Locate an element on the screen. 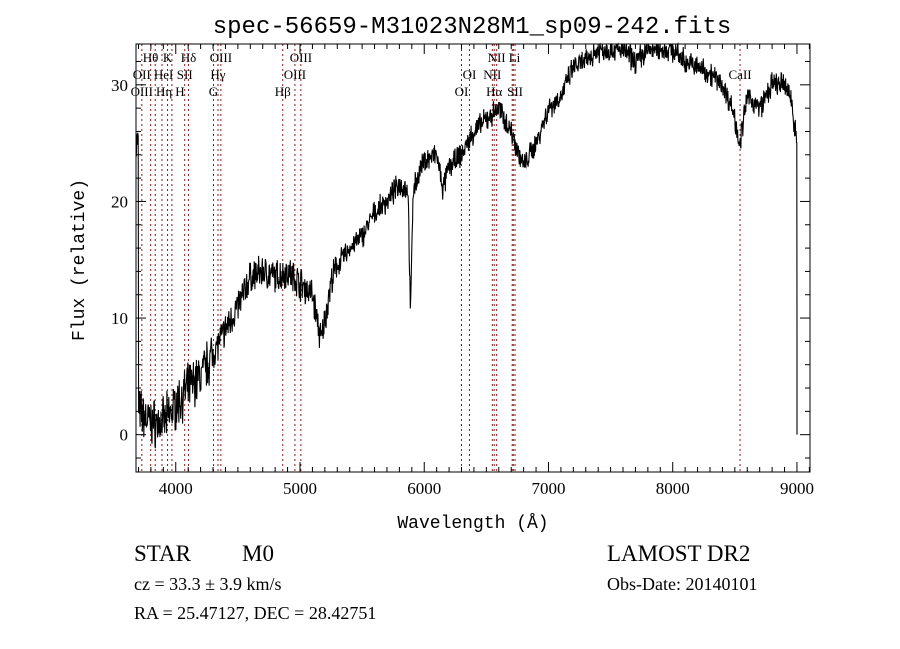 The image size is (900, 649). obs-date: Obs-Date: 20140101 is located at coordinates (682, 584).